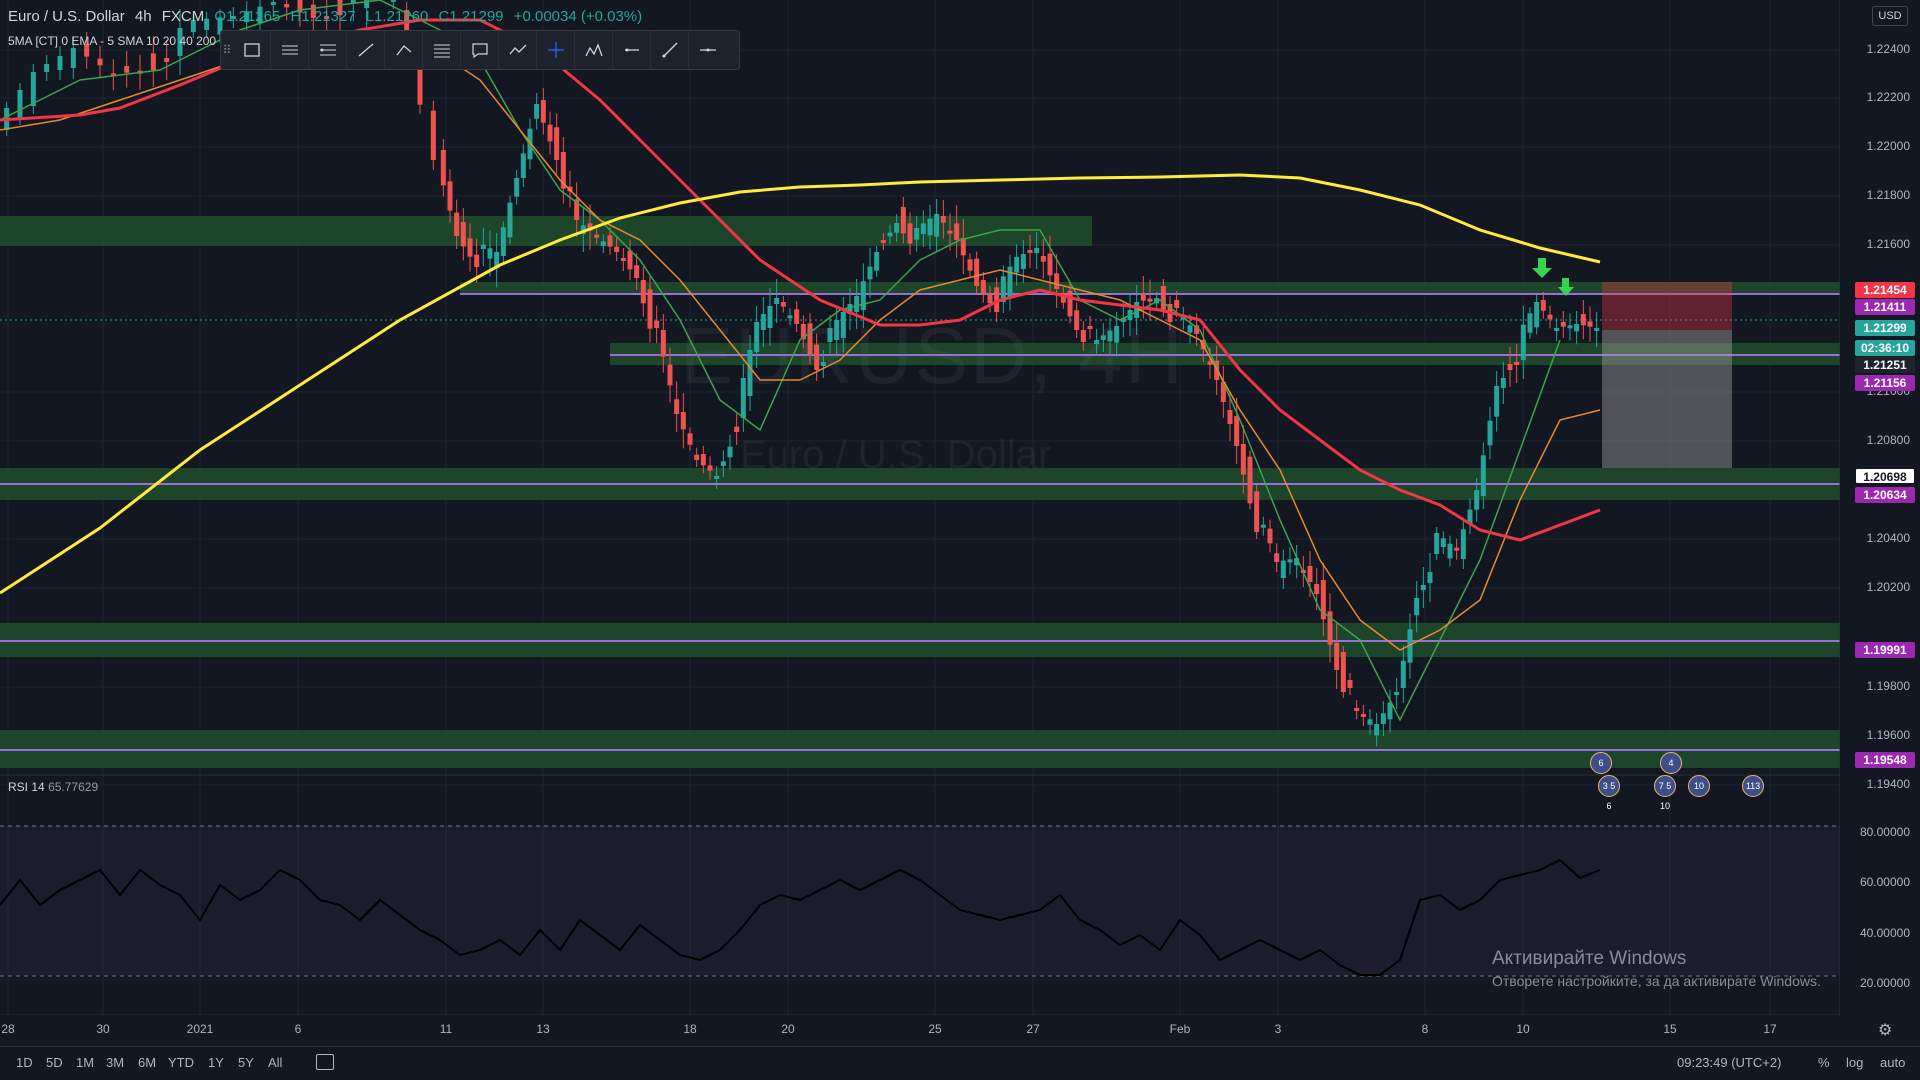 This screenshot has height=1080, width=1920. Describe the element at coordinates (298, 1029) in the screenshot. I see `time-axis-label: 6` at that location.